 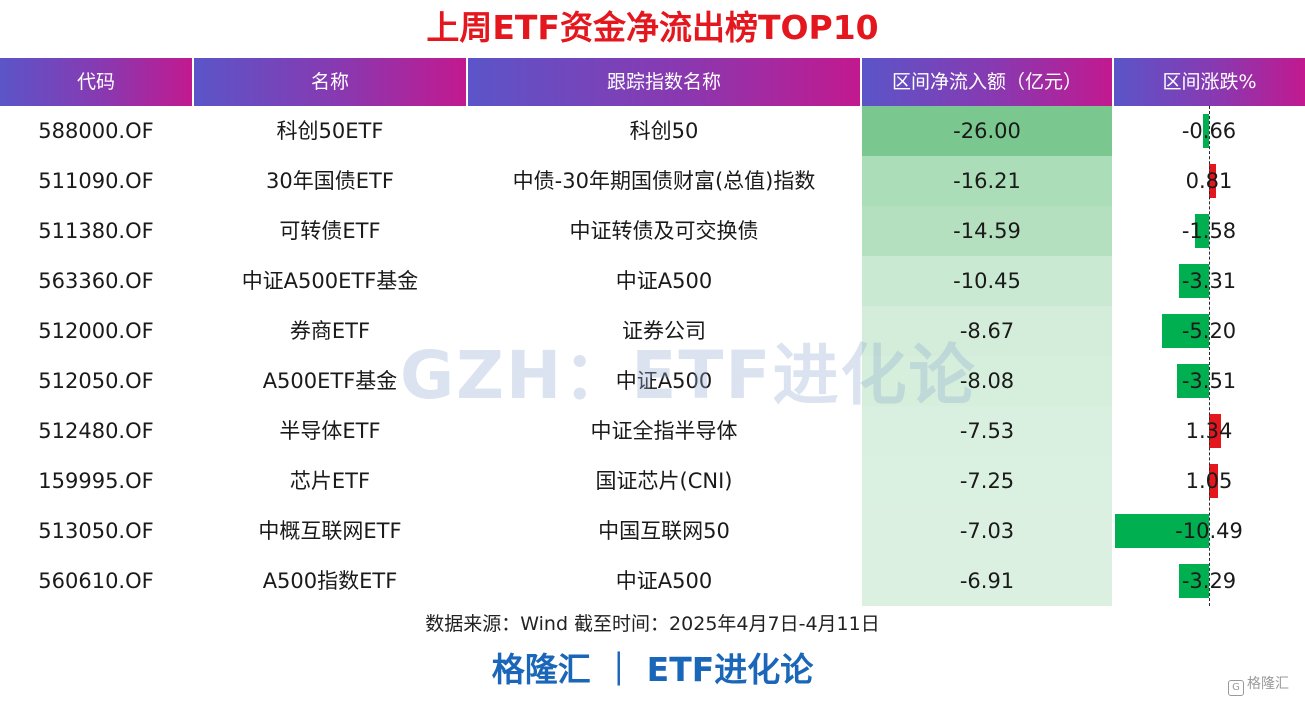 What do you see at coordinates (664, 181) in the screenshot?
I see `index-cell: 中债-30年期国债财富(总值)指数` at bounding box center [664, 181].